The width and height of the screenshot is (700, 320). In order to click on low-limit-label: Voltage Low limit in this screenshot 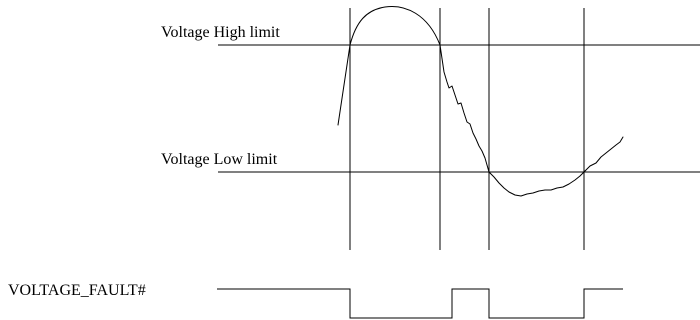, I will do `click(219, 159)`.